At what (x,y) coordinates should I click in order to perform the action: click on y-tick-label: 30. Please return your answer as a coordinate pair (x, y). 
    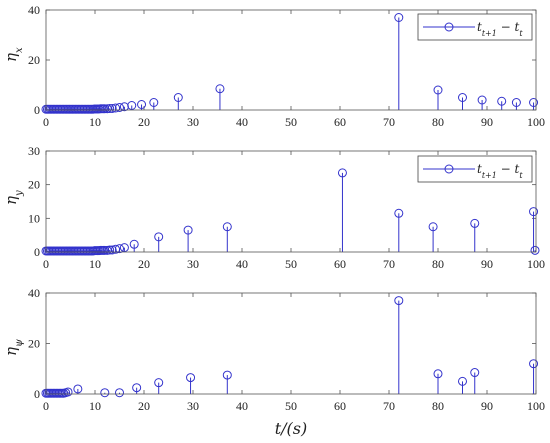
    Looking at the image, I should click on (34, 151).